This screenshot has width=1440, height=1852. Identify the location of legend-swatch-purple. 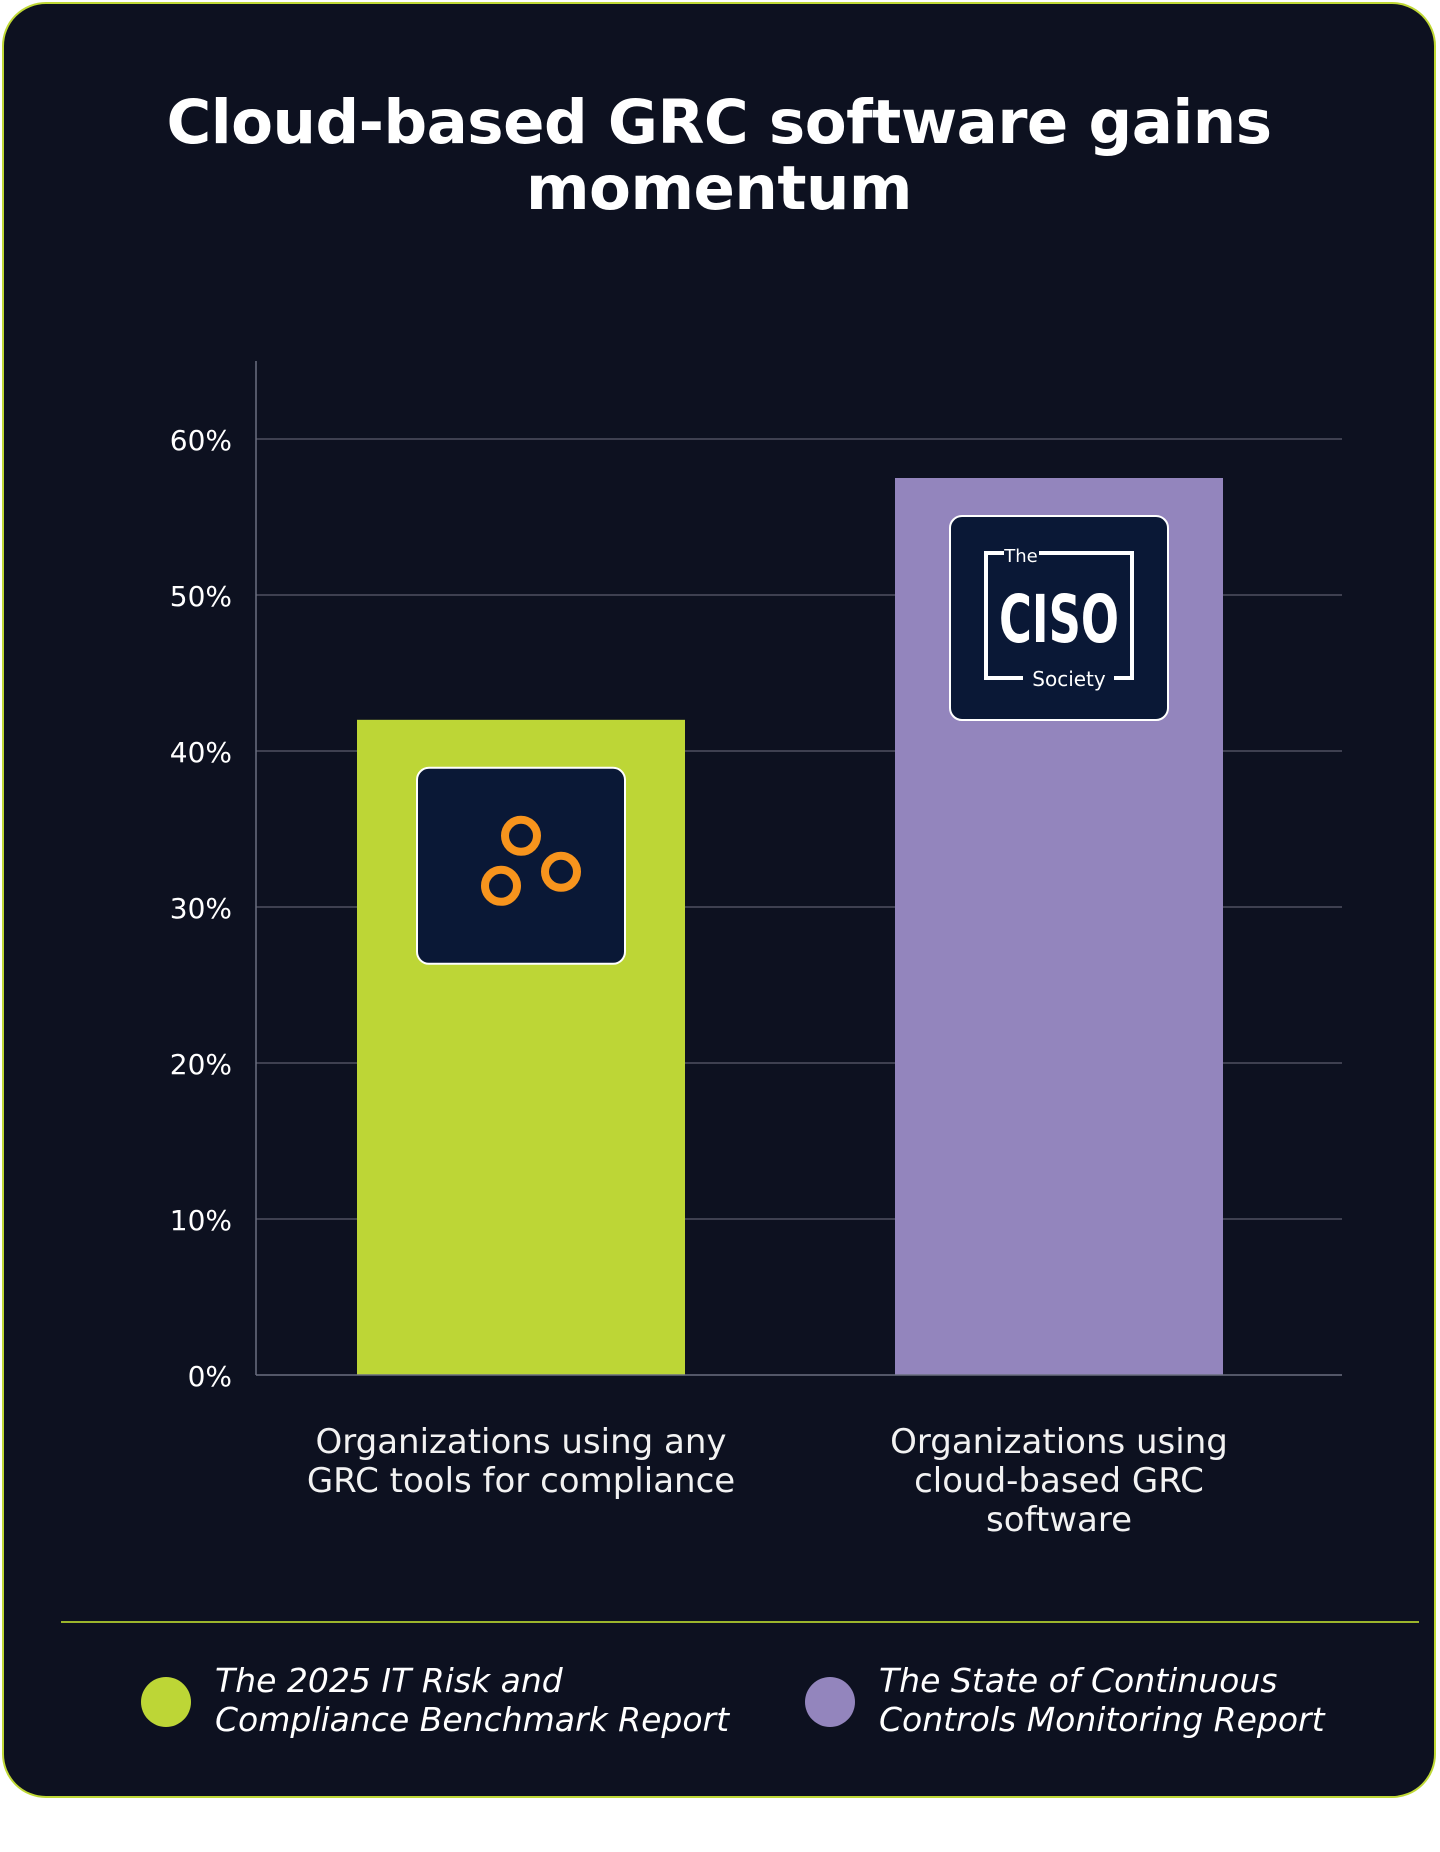
(830, 1702).